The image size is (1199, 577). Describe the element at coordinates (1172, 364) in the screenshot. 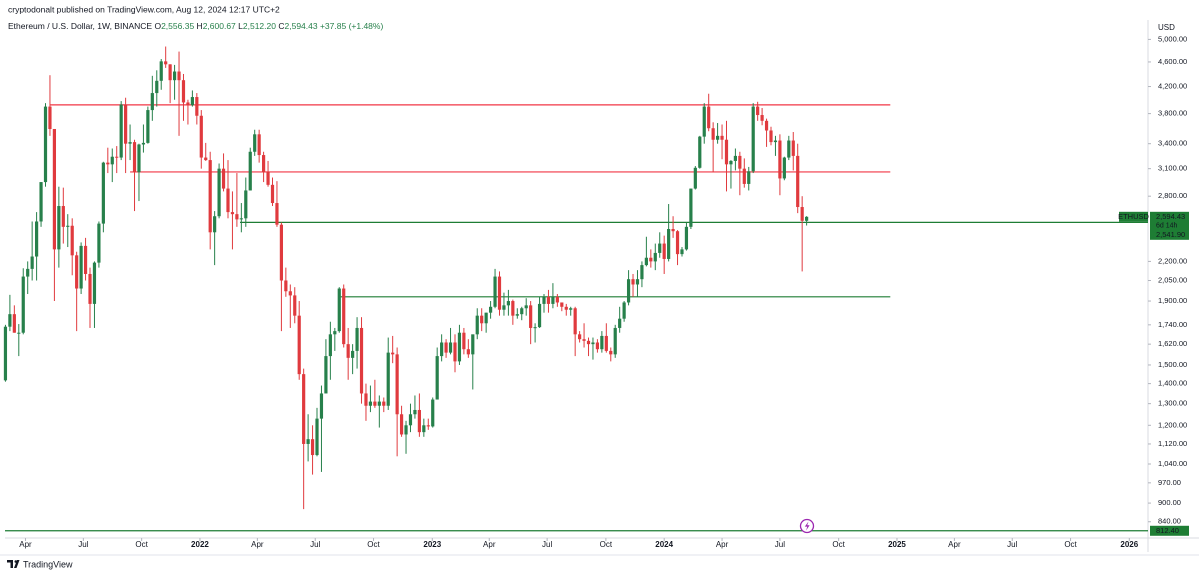

I see `y-tick-label: 1,500.00` at that location.